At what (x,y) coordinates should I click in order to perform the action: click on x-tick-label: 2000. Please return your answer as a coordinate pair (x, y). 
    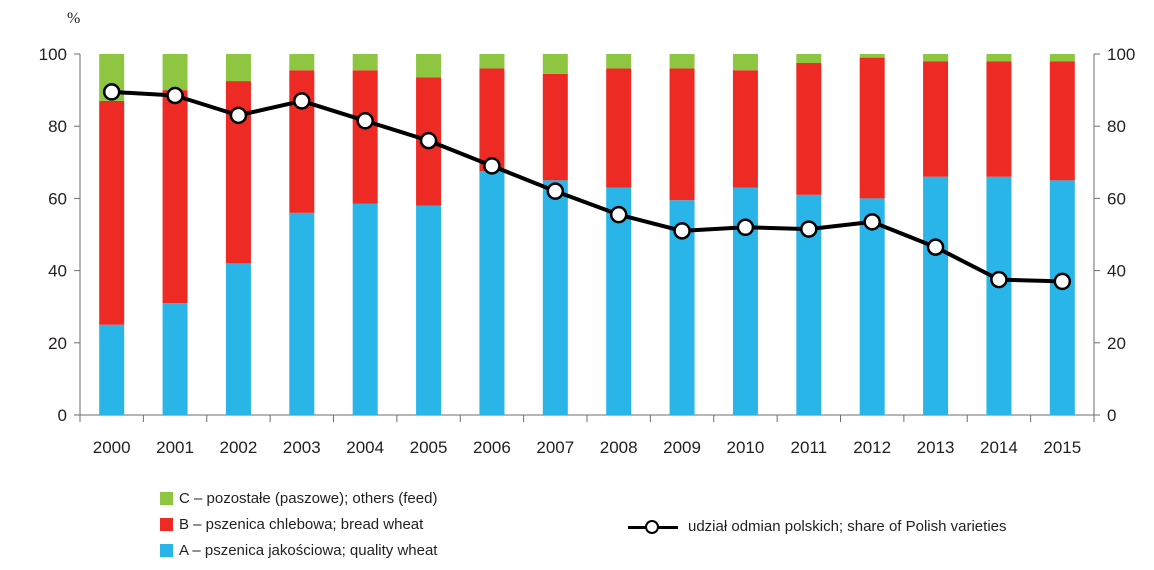
    Looking at the image, I should click on (112, 447).